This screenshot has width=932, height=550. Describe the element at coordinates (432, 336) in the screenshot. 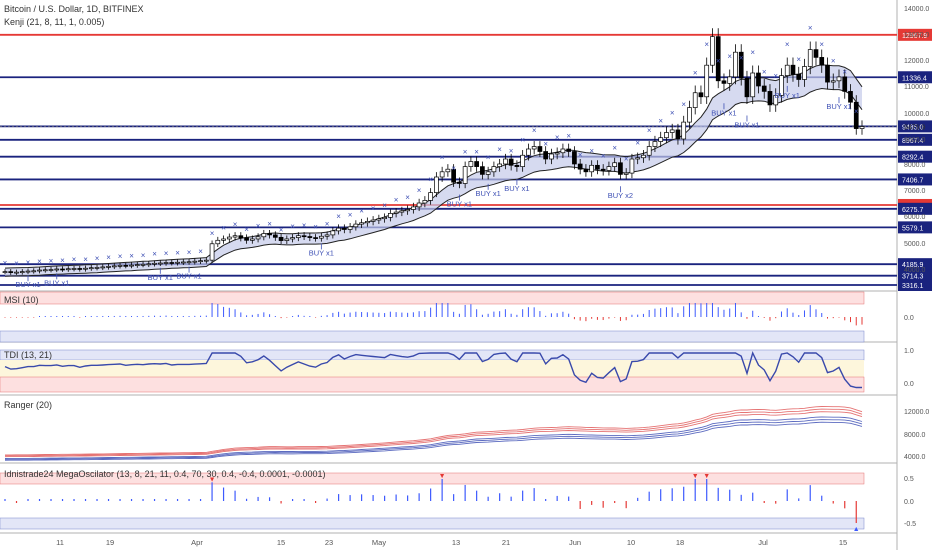

I see `msi-lower-band` at that location.